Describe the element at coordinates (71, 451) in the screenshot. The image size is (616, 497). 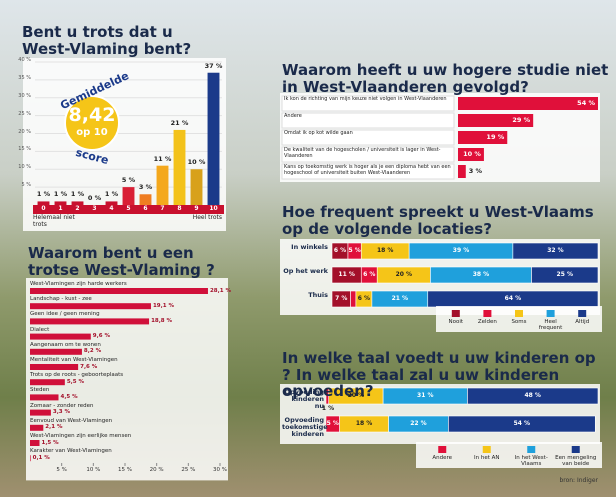
I see `category-label: Karakter van West-Vlamingen` at that location.